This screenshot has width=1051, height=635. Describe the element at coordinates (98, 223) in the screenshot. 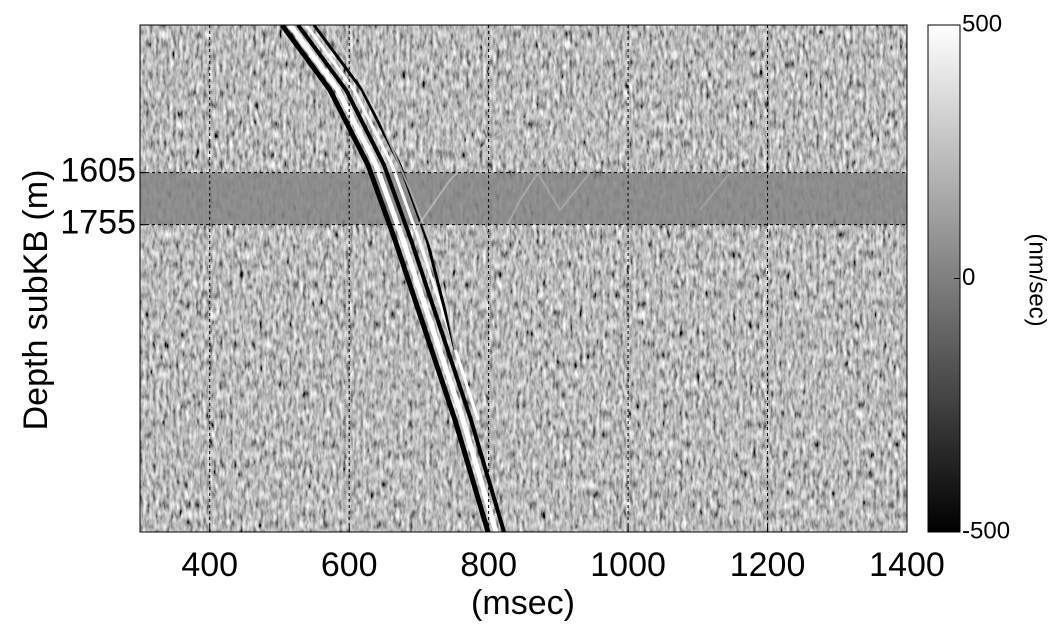

I see `y-tick-label: 1755` at that location.